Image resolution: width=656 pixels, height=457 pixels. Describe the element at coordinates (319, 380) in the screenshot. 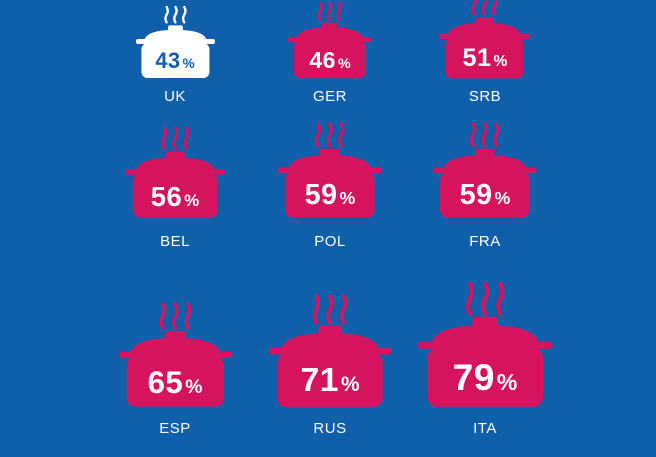

I see `percent-value: 71` at that location.